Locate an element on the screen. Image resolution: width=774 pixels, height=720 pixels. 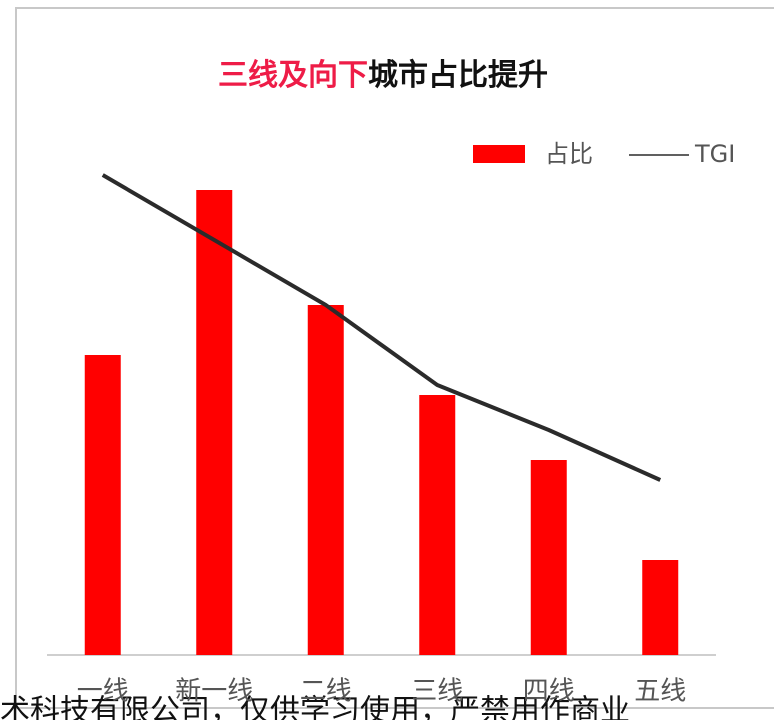
footer: 术科技有限公司，仅供学习使用，严禁用作商业 is located at coordinates (315, 707).